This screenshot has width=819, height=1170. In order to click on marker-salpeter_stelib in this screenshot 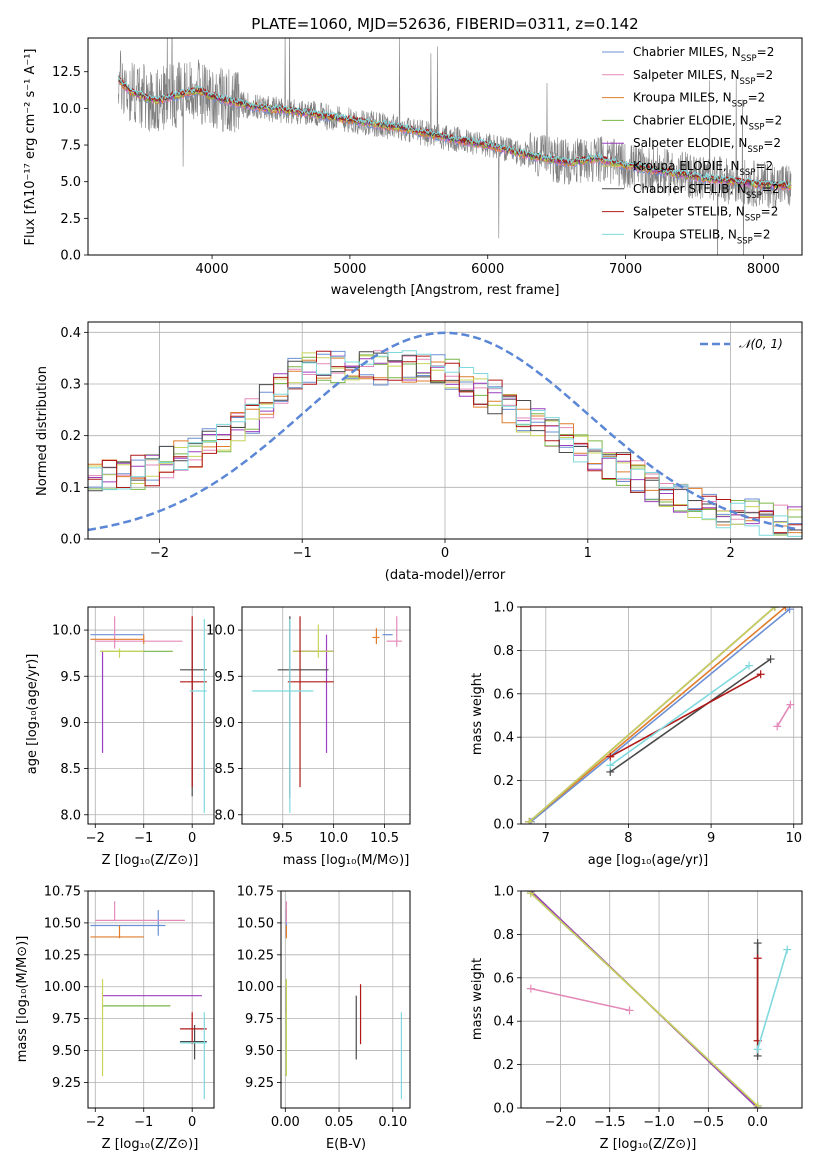, I will do `click(757, 958)`.